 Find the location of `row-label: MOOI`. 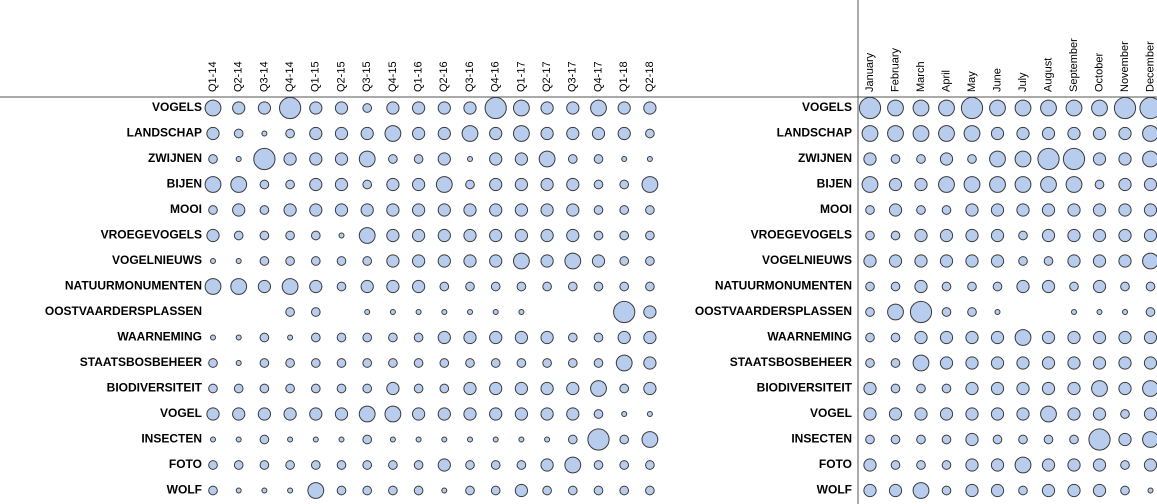

row-label: MOOI is located at coordinates (186, 209).